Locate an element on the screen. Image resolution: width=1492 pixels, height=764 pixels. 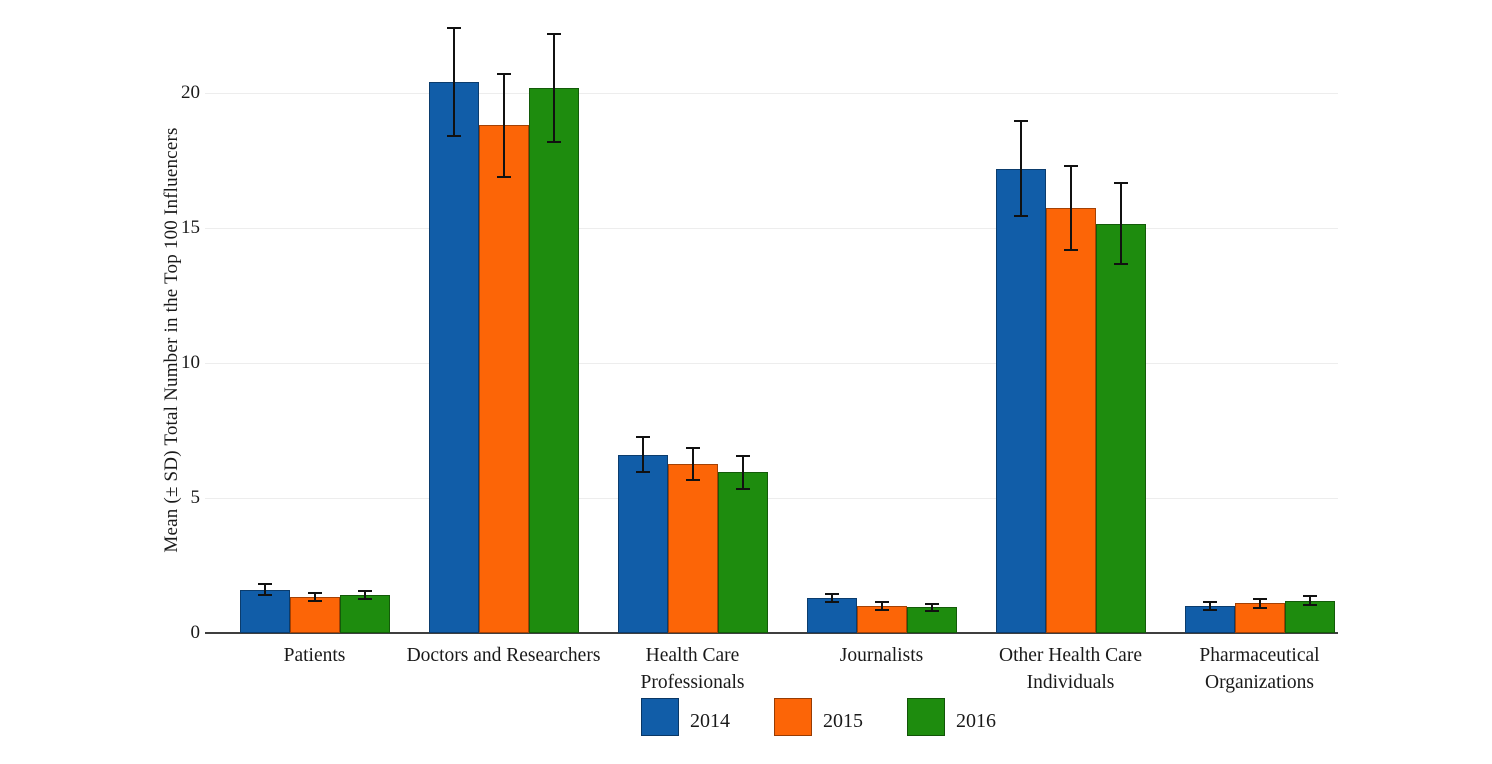
legend-item-2016: 2016 is located at coordinates (951, 717).